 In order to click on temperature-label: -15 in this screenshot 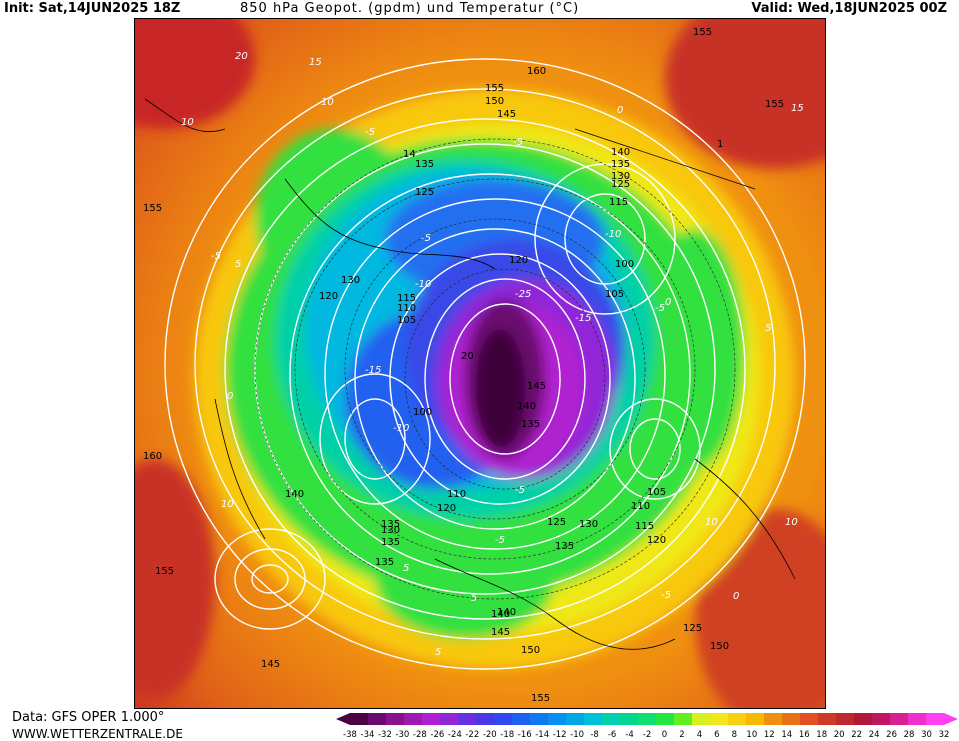, I will do `click(583, 318)`.